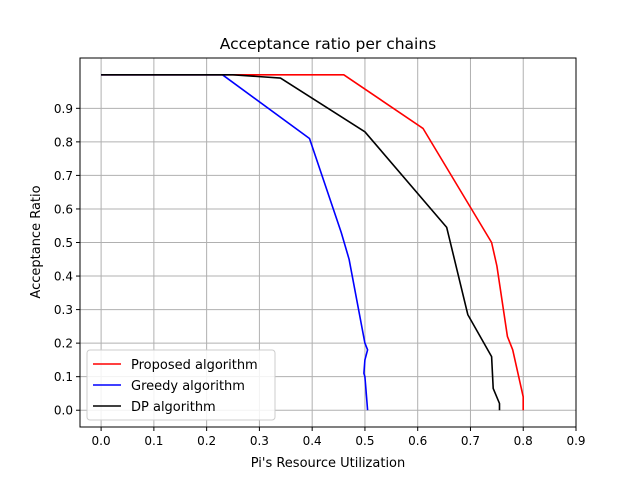  Describe the element at coordinates (173, 407) in the screenshot. I see `legend-label-dp: DP algorithm` at that location.